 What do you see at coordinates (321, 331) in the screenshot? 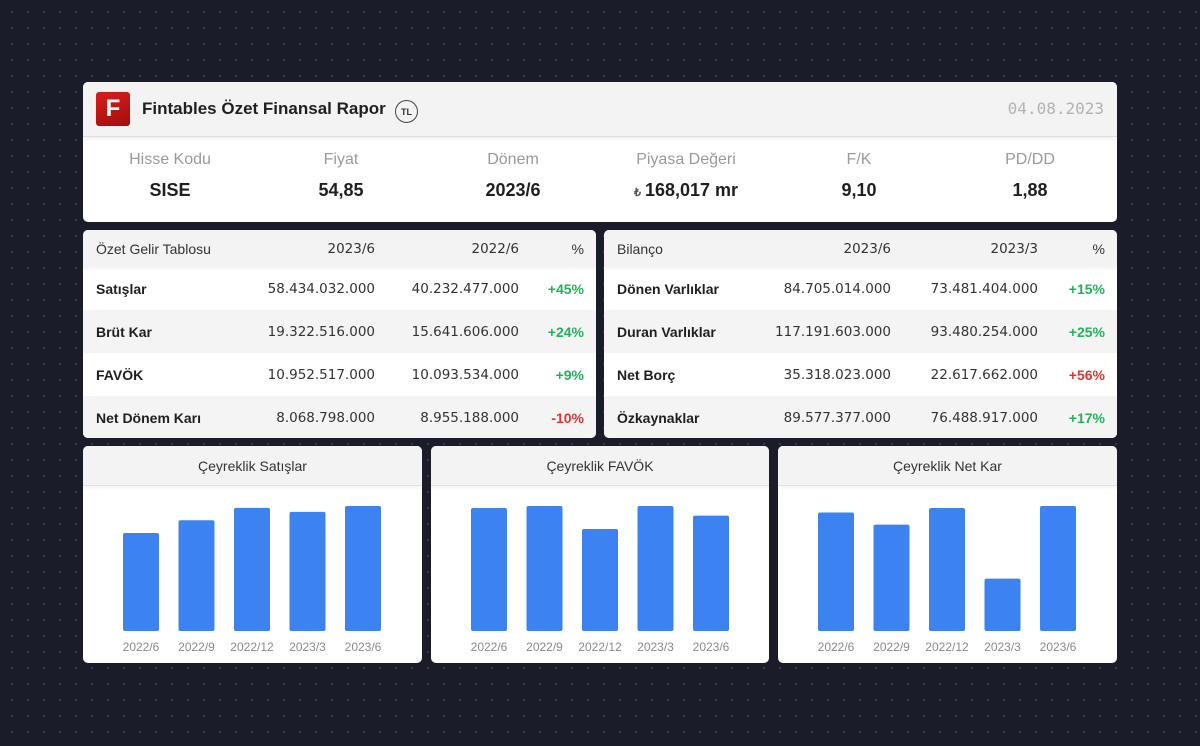
I see `row-value-current: 19.322.516.000` at bounding box center [321, 331].